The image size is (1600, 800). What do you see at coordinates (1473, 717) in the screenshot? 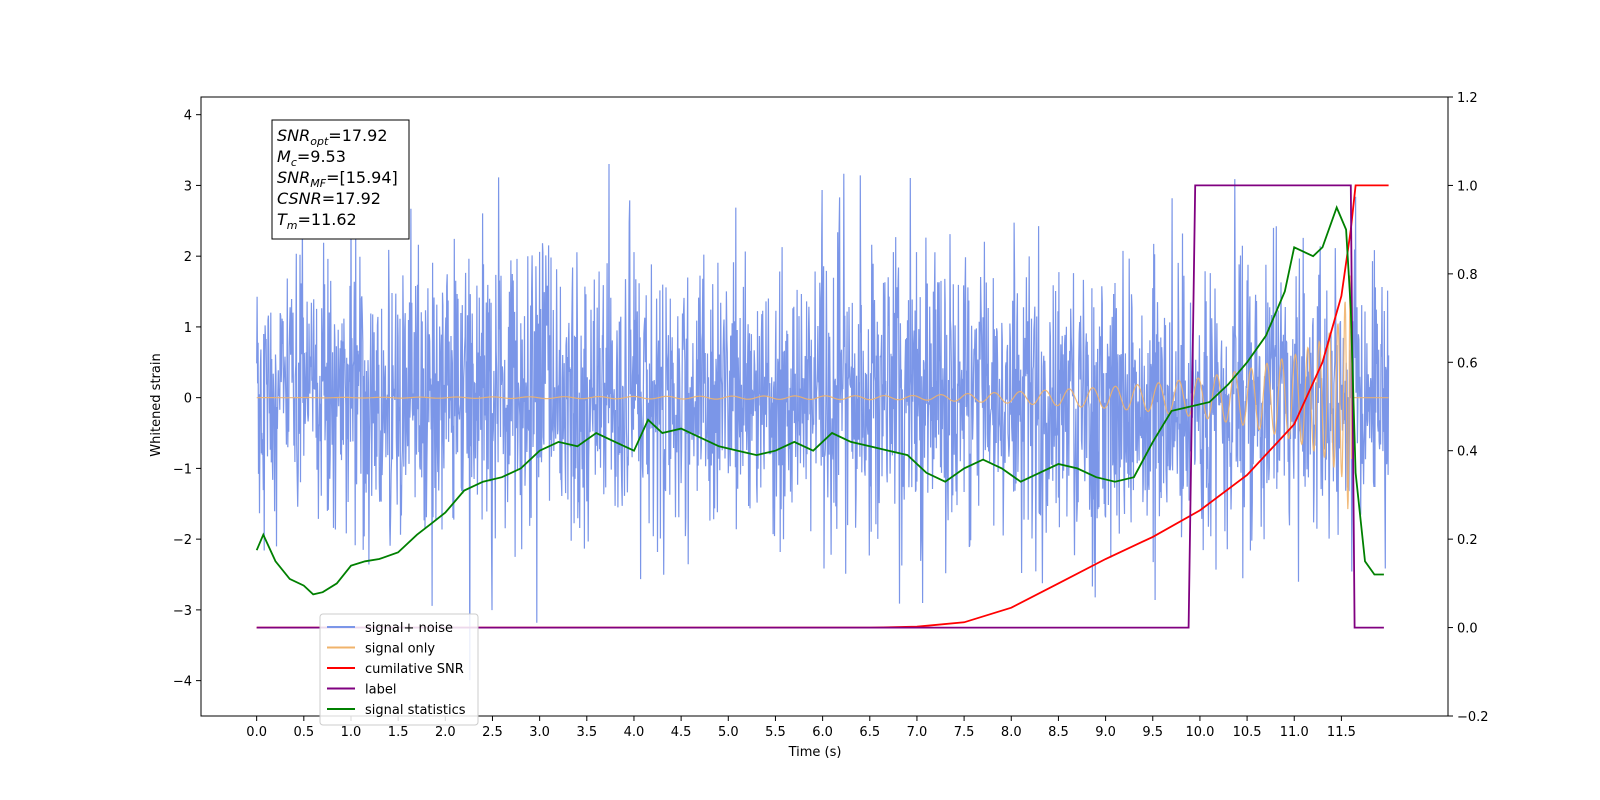
I see `y-tick-label-right: −0.2` at bounding box center [1473, 717].